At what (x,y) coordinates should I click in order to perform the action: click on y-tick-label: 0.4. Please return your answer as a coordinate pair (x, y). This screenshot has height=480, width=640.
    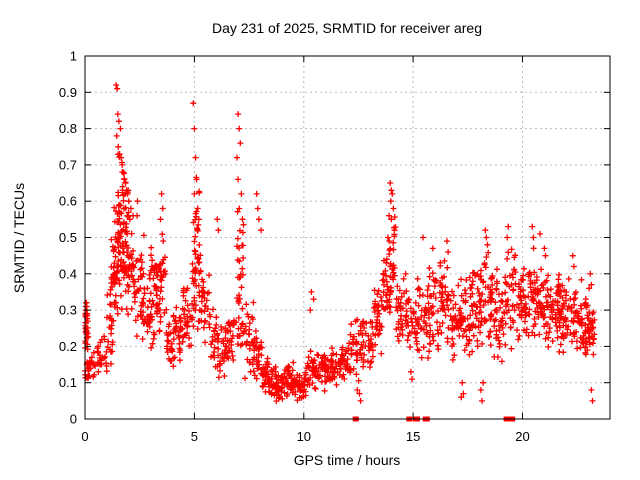
    Looking at the image, I should click on (68, 273).